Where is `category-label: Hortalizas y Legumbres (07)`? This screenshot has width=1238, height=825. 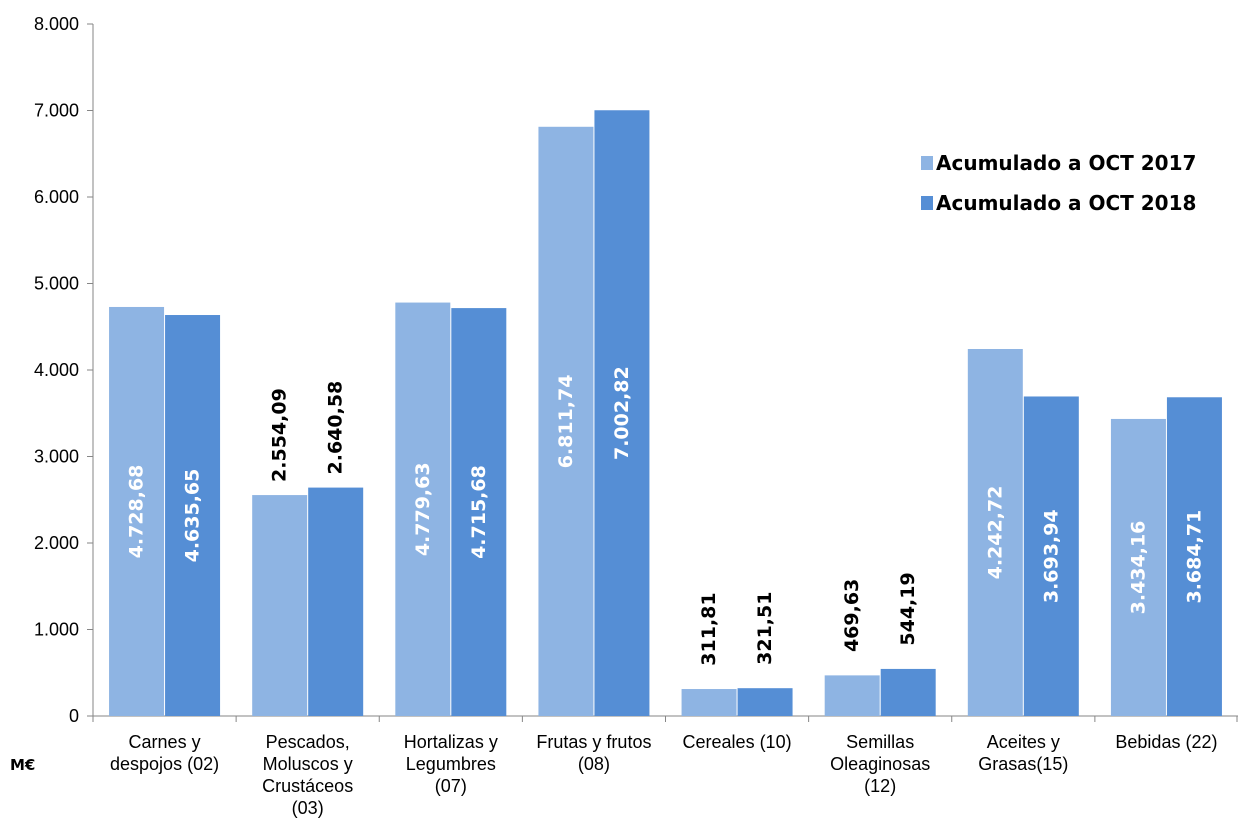
category-label: Hortalizas y Legumbres (07) is located at coordinates (451, 764).